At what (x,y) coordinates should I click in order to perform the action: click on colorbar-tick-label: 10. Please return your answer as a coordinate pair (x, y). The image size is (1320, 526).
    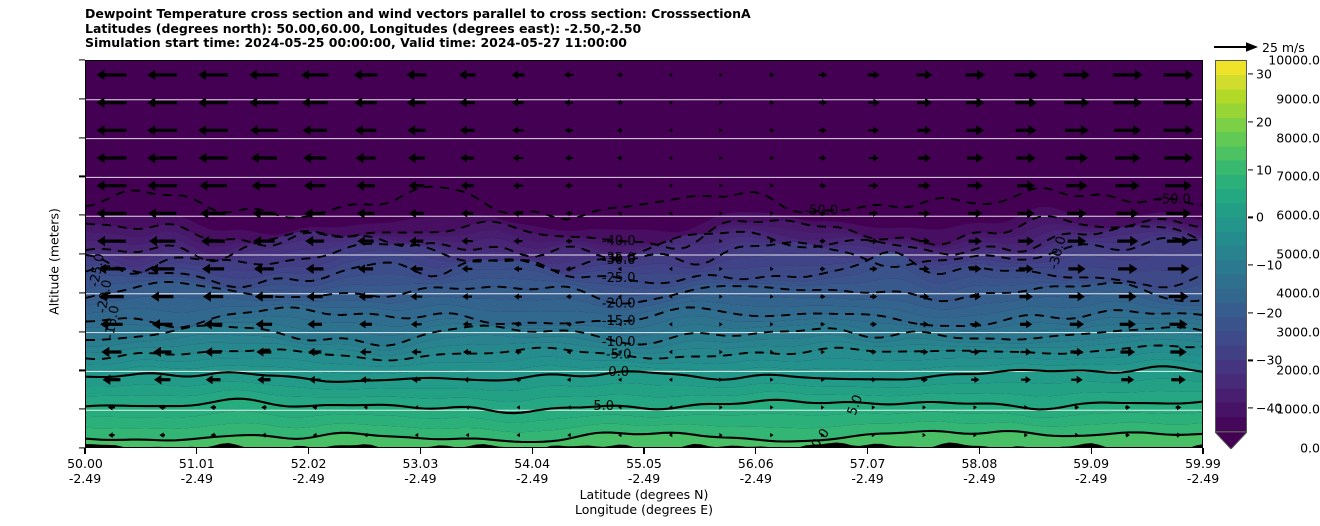
    Looking at the image, I should click on (1264, 170).